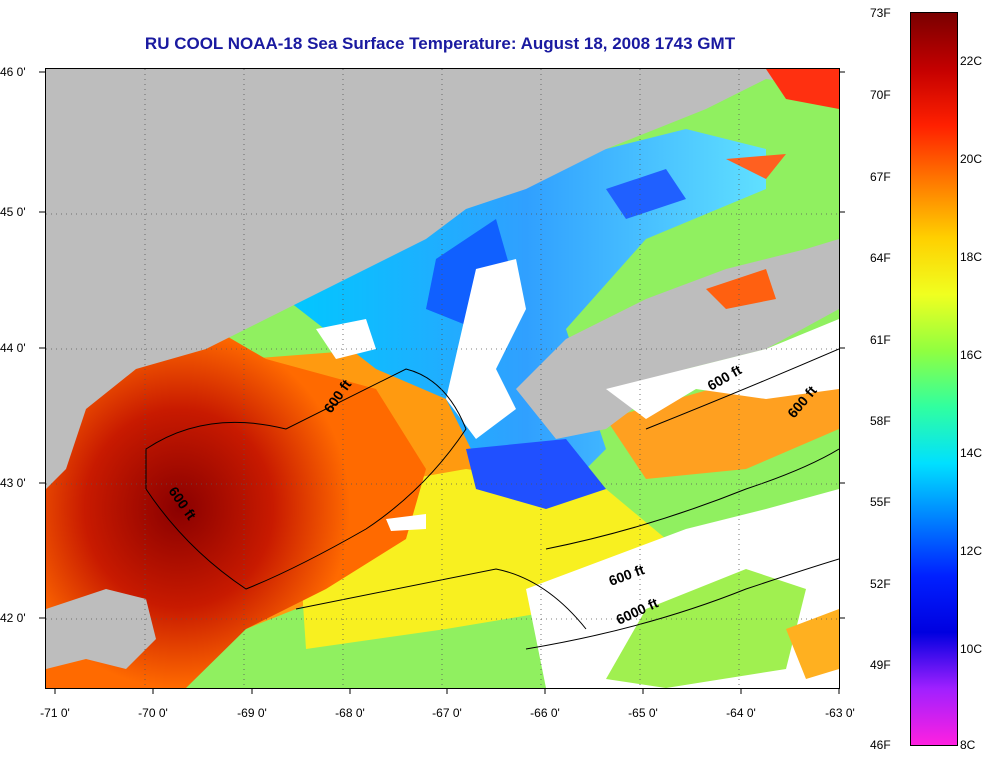 The height and width of the screenshot is (761, 984). Describe the element at coordinates (350, 713) in the screenshot. I see `x-tick-label: -68 0'` at that location.